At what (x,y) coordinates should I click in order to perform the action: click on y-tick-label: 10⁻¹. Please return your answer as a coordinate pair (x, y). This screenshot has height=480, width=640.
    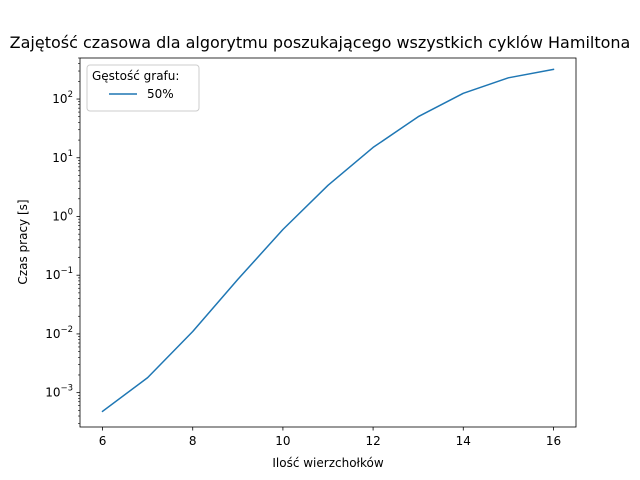
    Looking at the image, I should click on (59, 274).